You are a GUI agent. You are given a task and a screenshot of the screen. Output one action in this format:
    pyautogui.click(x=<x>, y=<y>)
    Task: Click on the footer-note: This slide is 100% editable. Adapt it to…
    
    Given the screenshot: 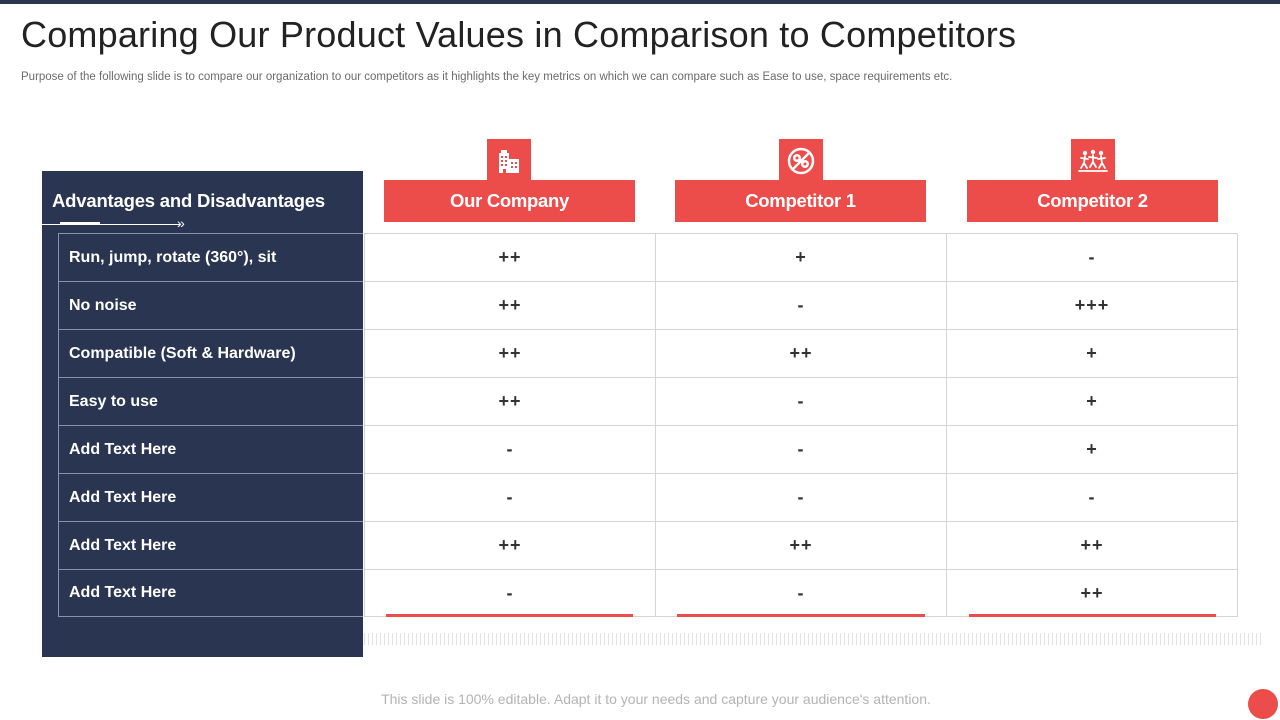 What is the action you would take?
    pyautogui.click(x=656, y=699)
    